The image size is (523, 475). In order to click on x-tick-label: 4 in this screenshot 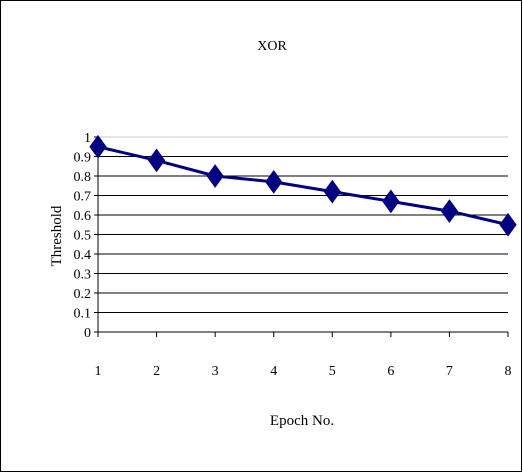, I will do `click(273, 371)`.